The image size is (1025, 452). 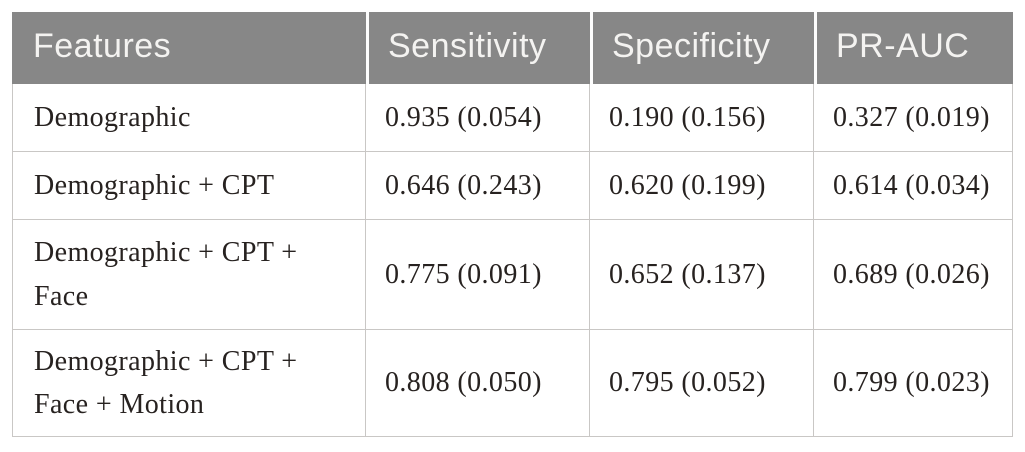 What do you see at coordinates (478, 118) in the screenshot?
I see `cell-sensitivity: 0.935 (0.054)` at bounding box center [478, 118].